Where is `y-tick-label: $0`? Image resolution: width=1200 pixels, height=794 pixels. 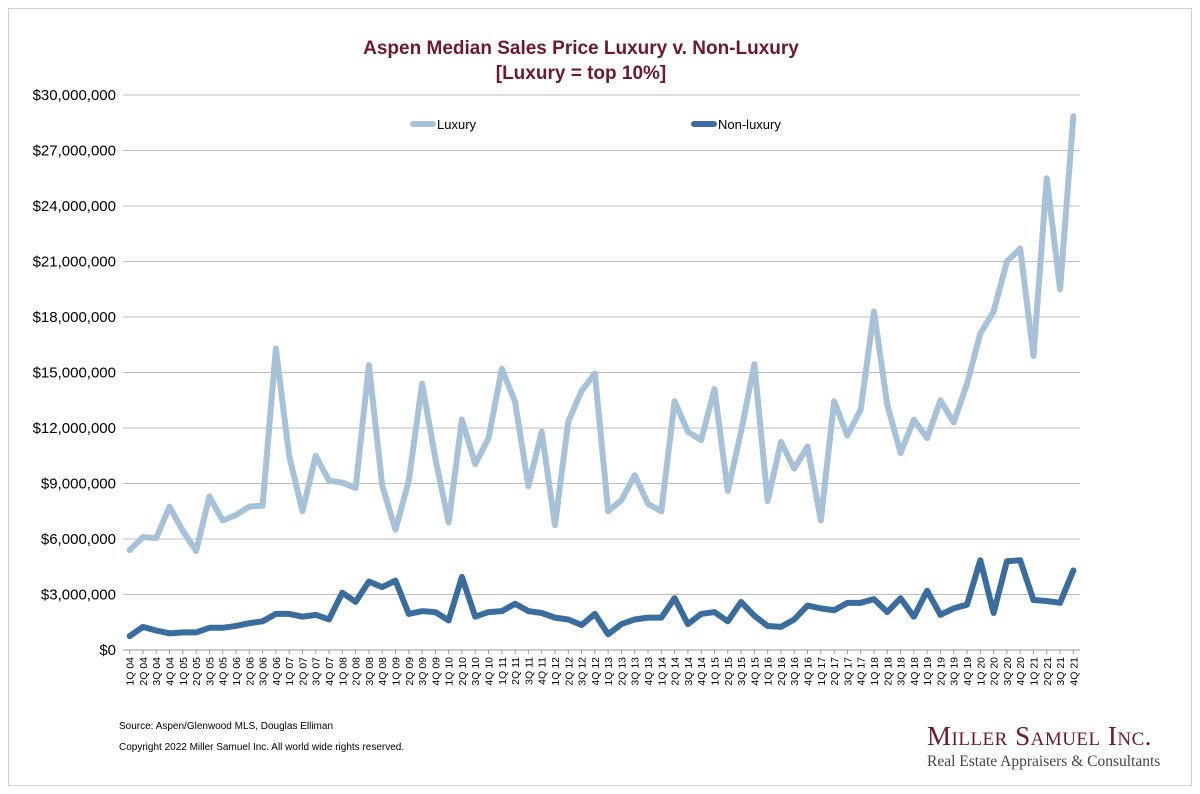
y-tick-label: $0 is located at coordinates (107, 650).